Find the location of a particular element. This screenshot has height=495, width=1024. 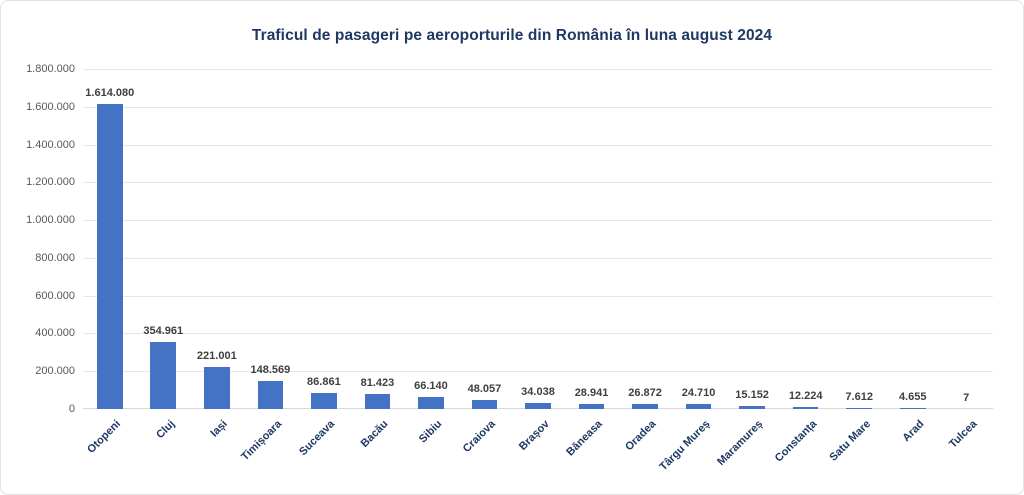

bar-value-label: 221.001 is located at coordinates (216, 356).